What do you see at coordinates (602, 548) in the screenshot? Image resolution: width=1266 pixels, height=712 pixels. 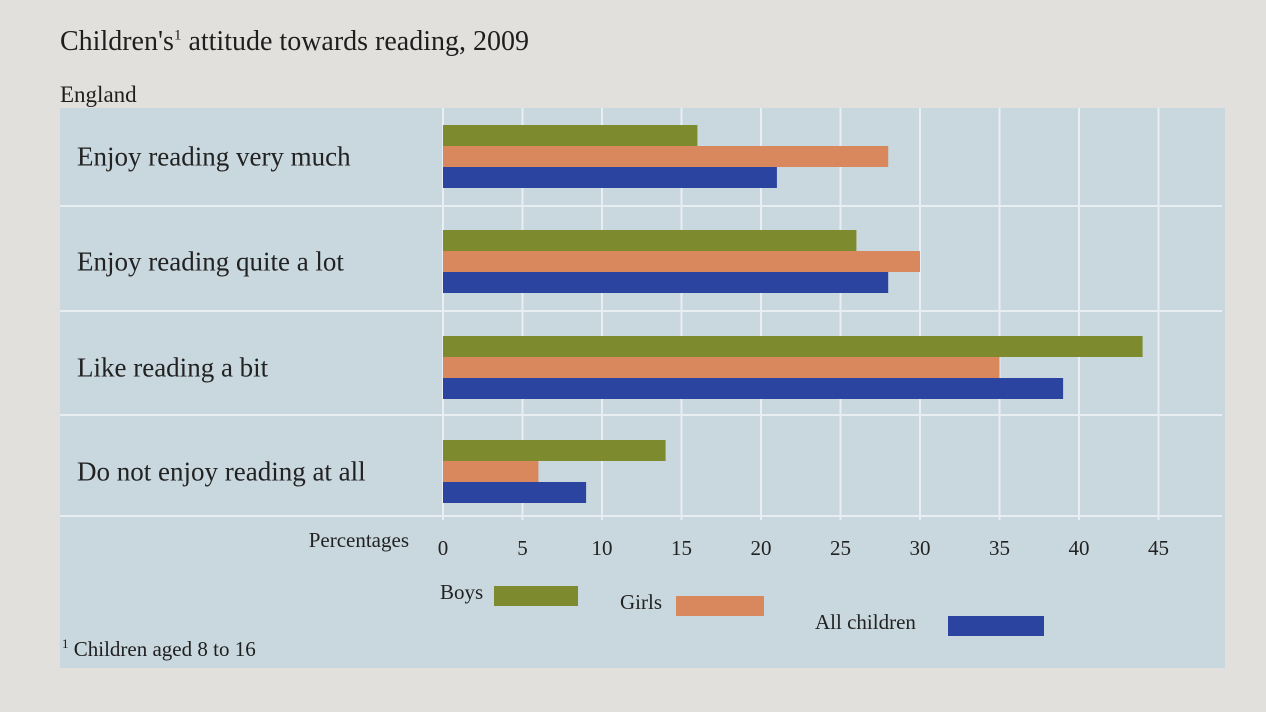 I see `x-tick-label: 10` at bounding box center [602, 548].